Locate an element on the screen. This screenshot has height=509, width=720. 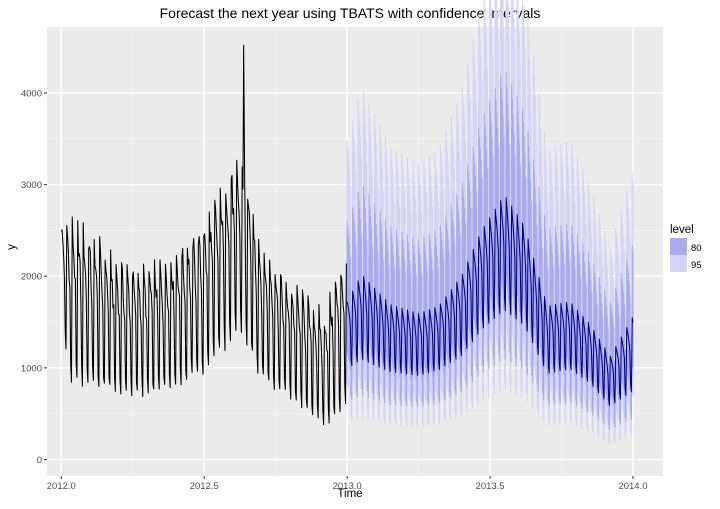
legend: level 80 95 is located at coordinates (686, 248).